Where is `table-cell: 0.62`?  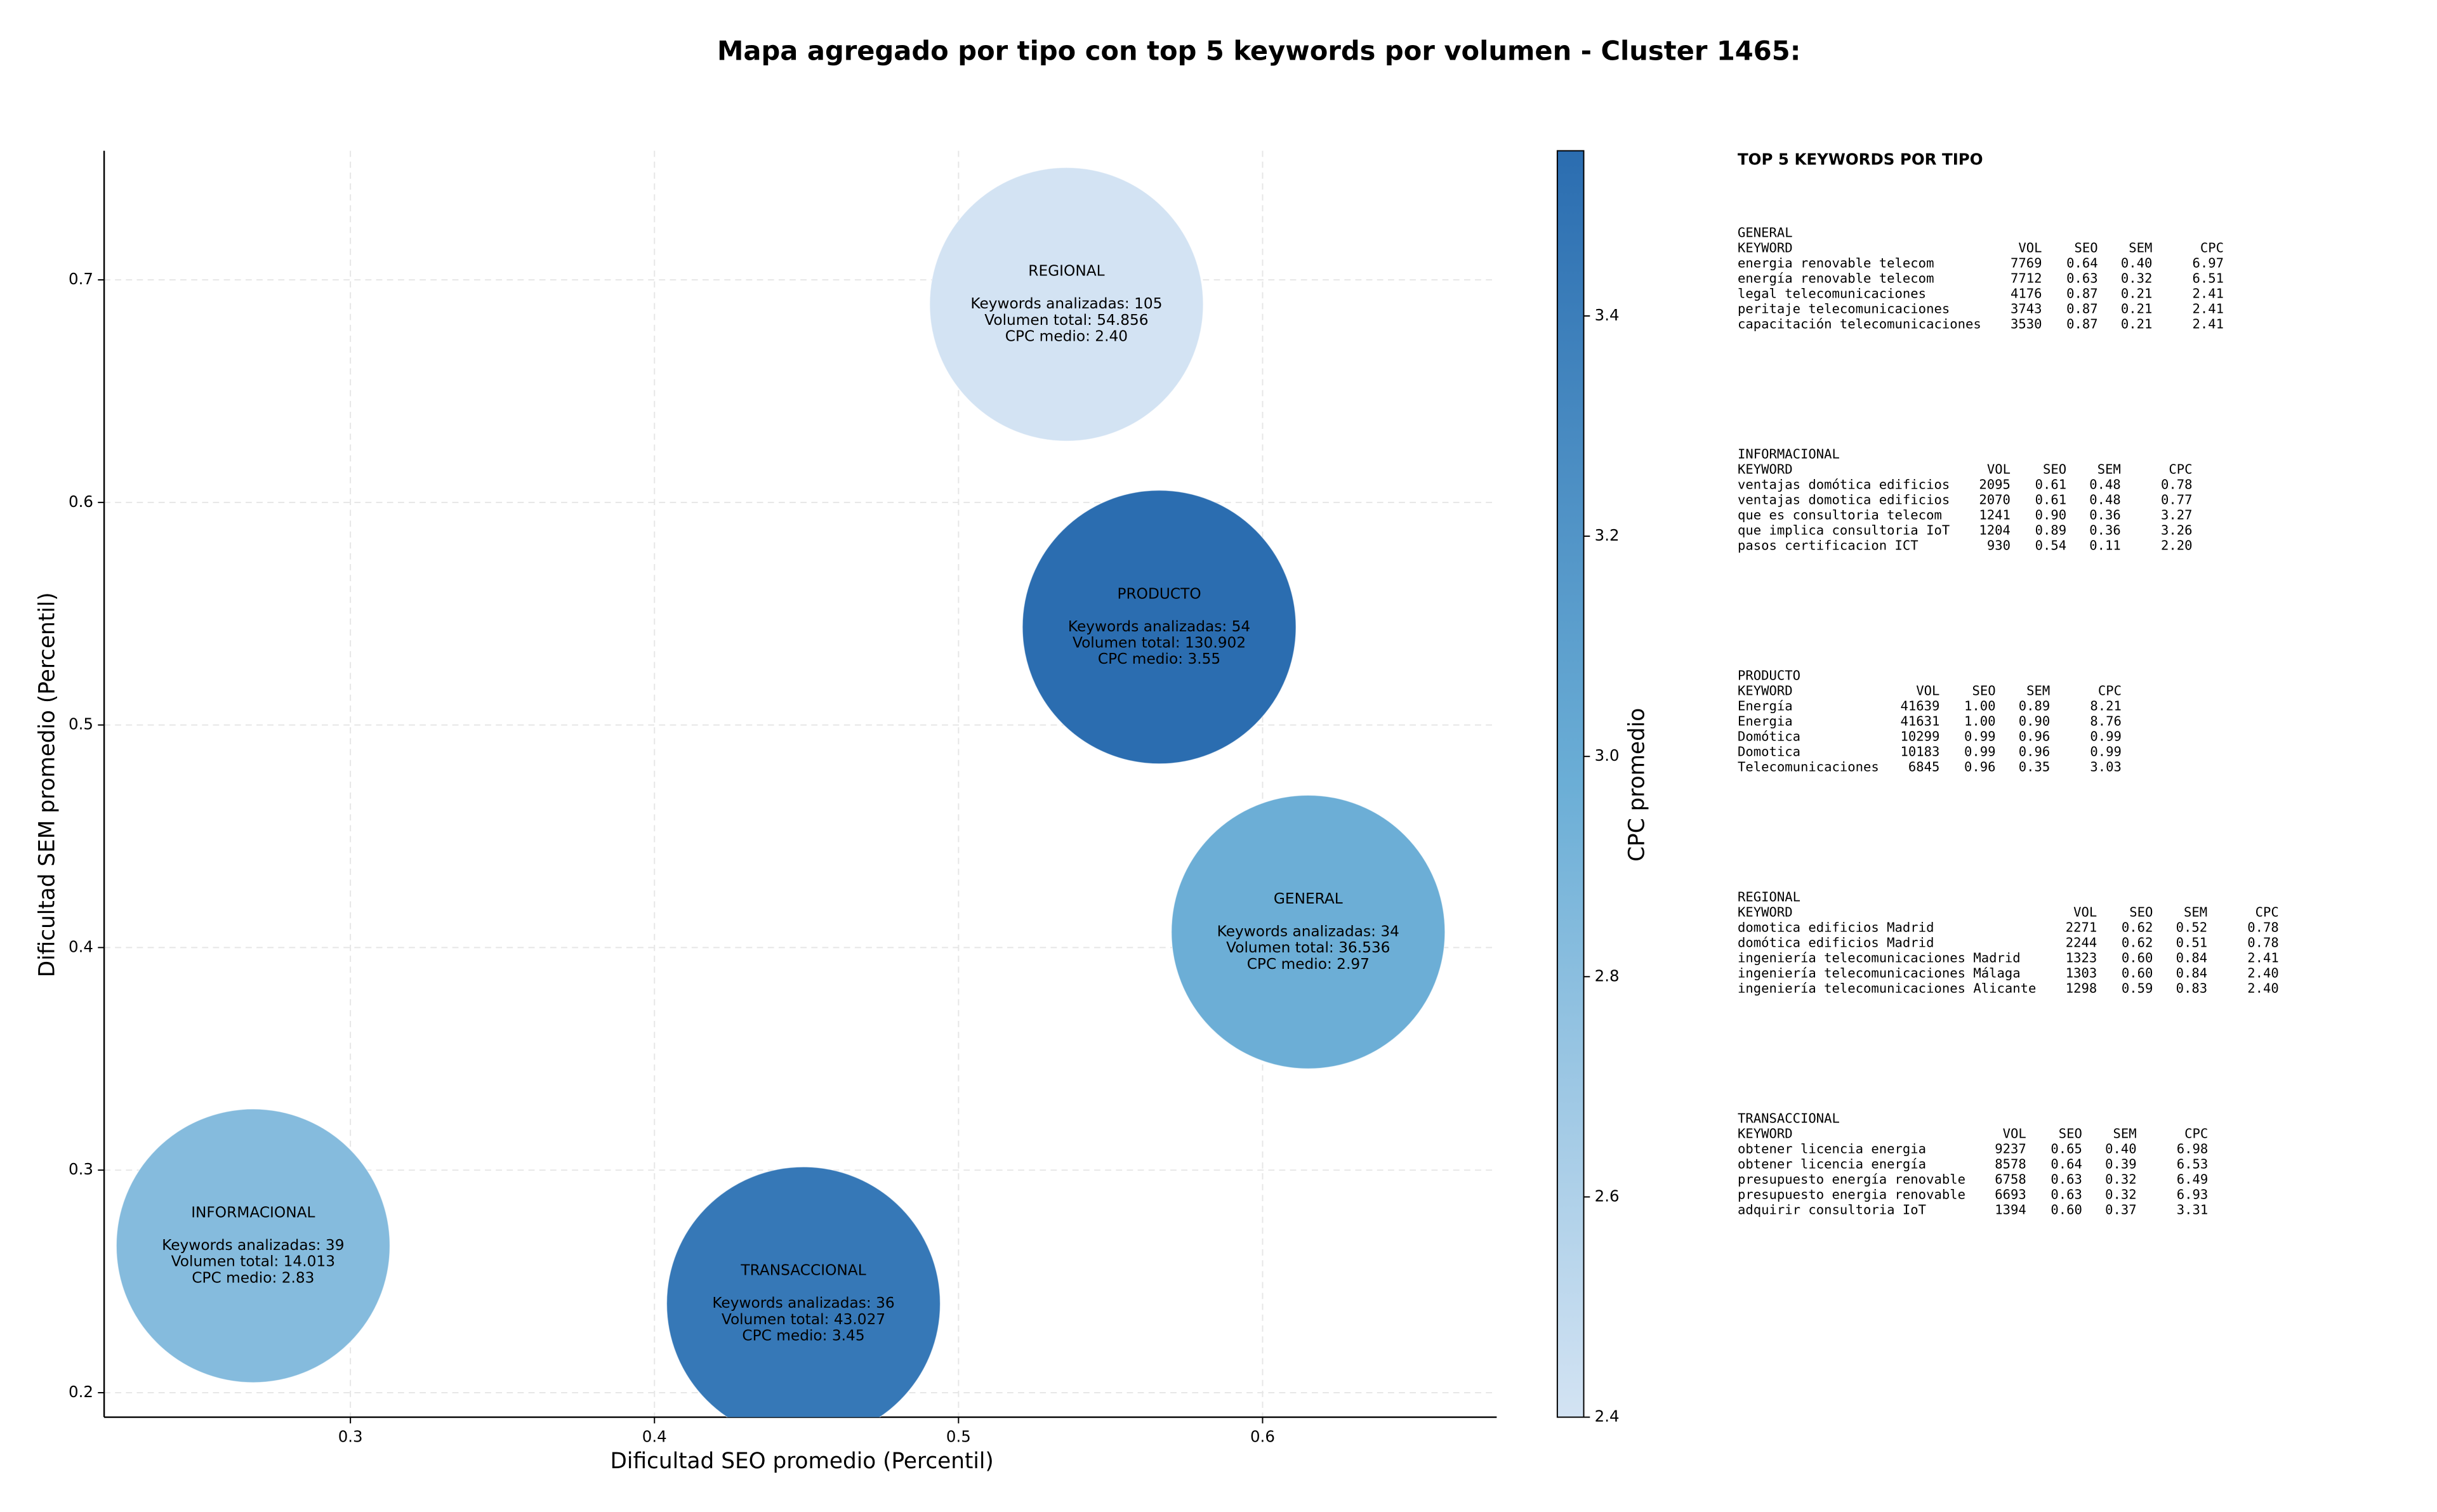 table-cell: 0.62 is located at coordinates (2137, 943).